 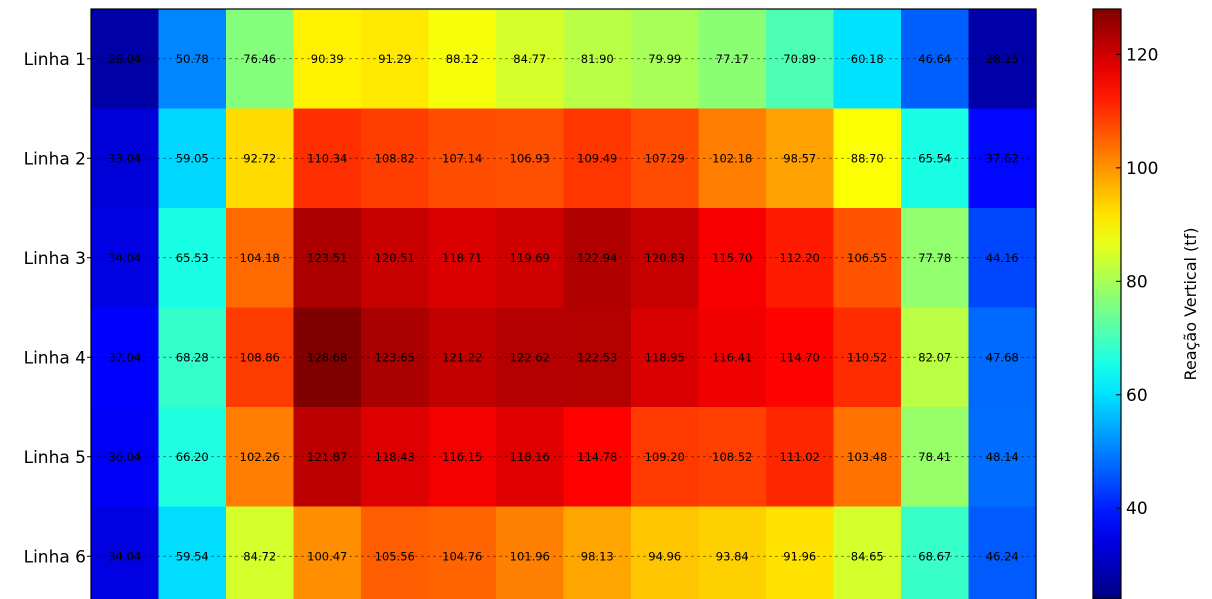 What do you see at coordinates (799, 59) in the screenshot?
I see `cell-value-label-r1-c11: 70.89` at bounding box center [799, 59].